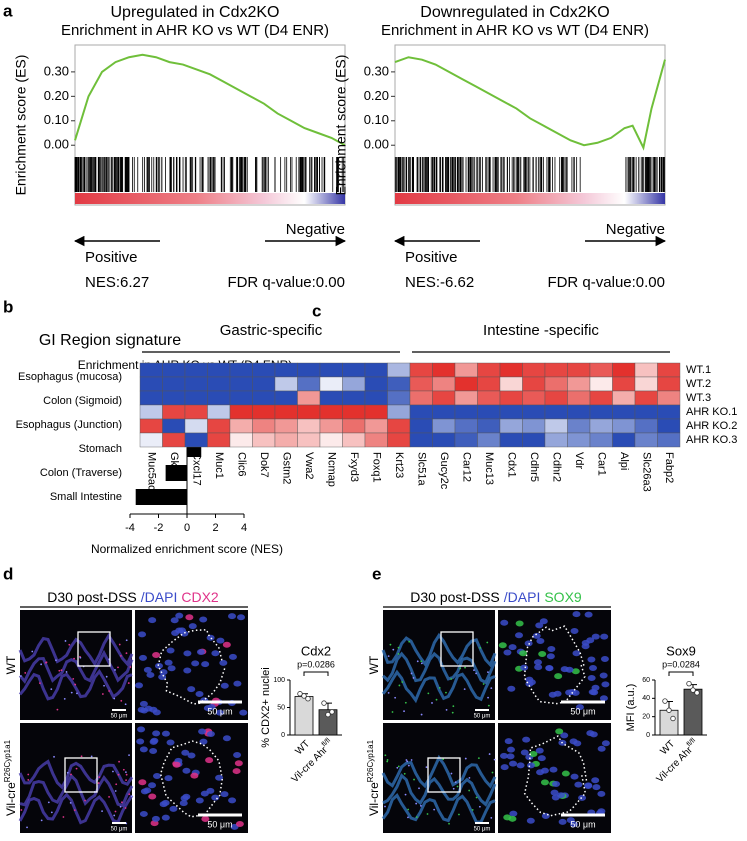 This screenshot has width=747, height=841. Describe the element at coordinates (681, 650) in the screenshot. I see `chart-title: Sox9` at that location.